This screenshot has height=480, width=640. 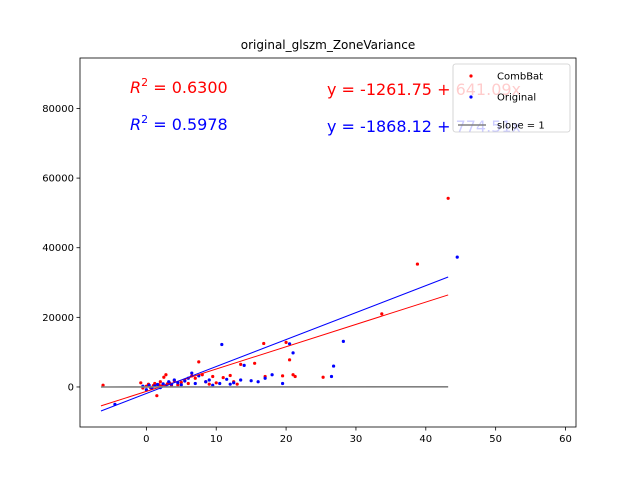 I want to click on annotation-0: R2 = 0.6300, so click(x=179, y=86).